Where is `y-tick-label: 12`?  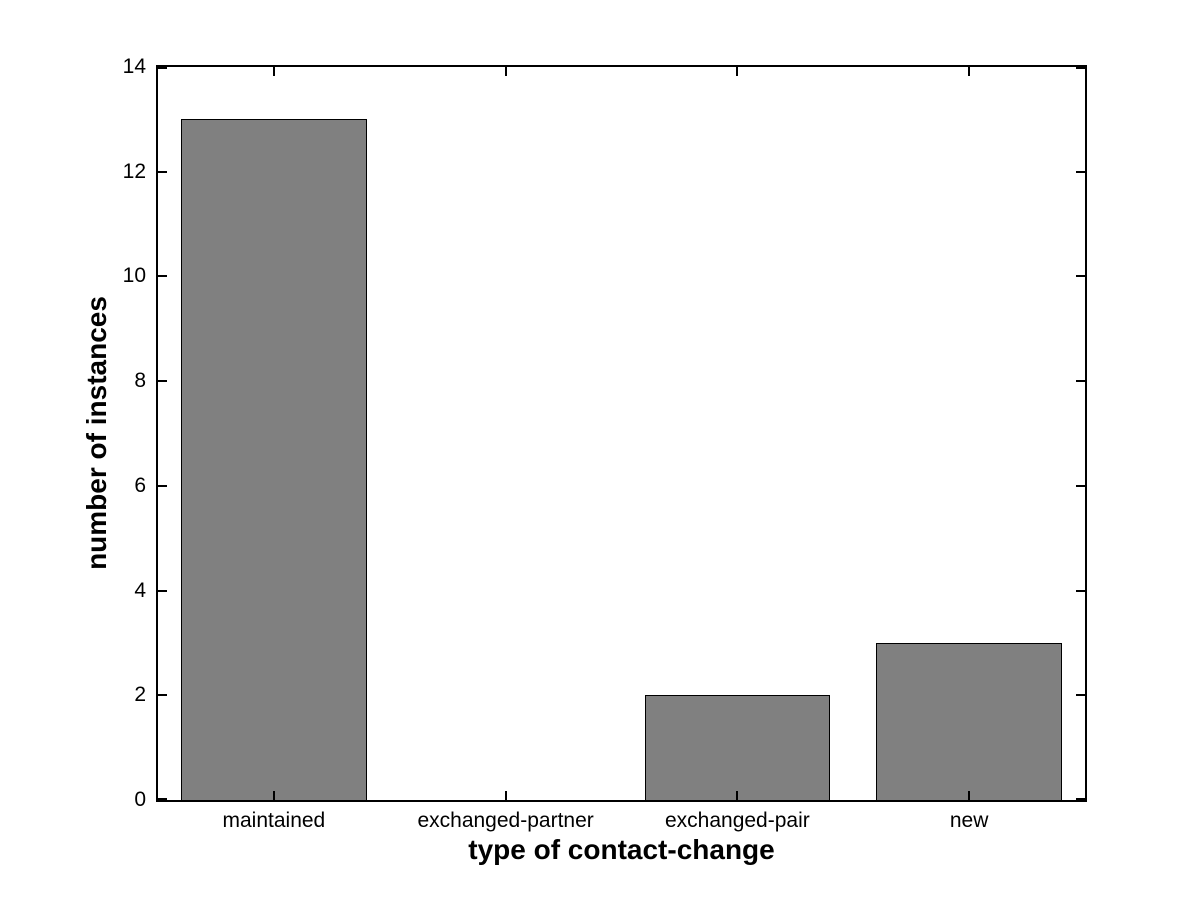 y-tick-label: 12 is located at coordinates (134, 171).